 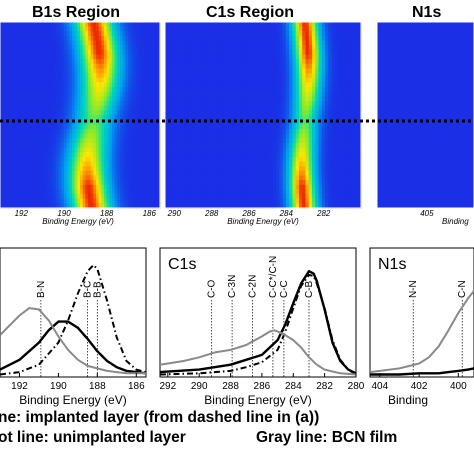 What do you see at coordinates (425, 115) in the screenshot?
I see `map-n1s: N1s 405 Binding` at bounding box center [425, 115].